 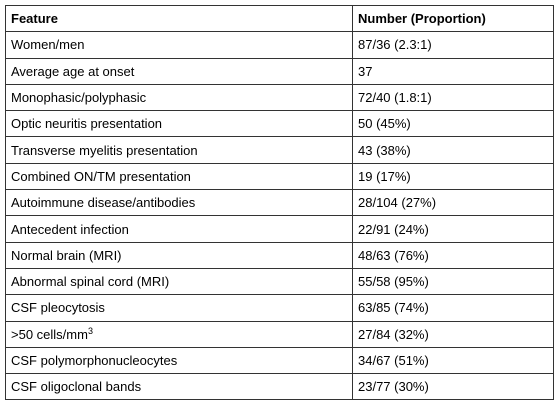 What do you see at coordinates (179, 308) in the screenshot?
I see `table-cell: CSF pleocytosis` at bounding box center [179, 308].